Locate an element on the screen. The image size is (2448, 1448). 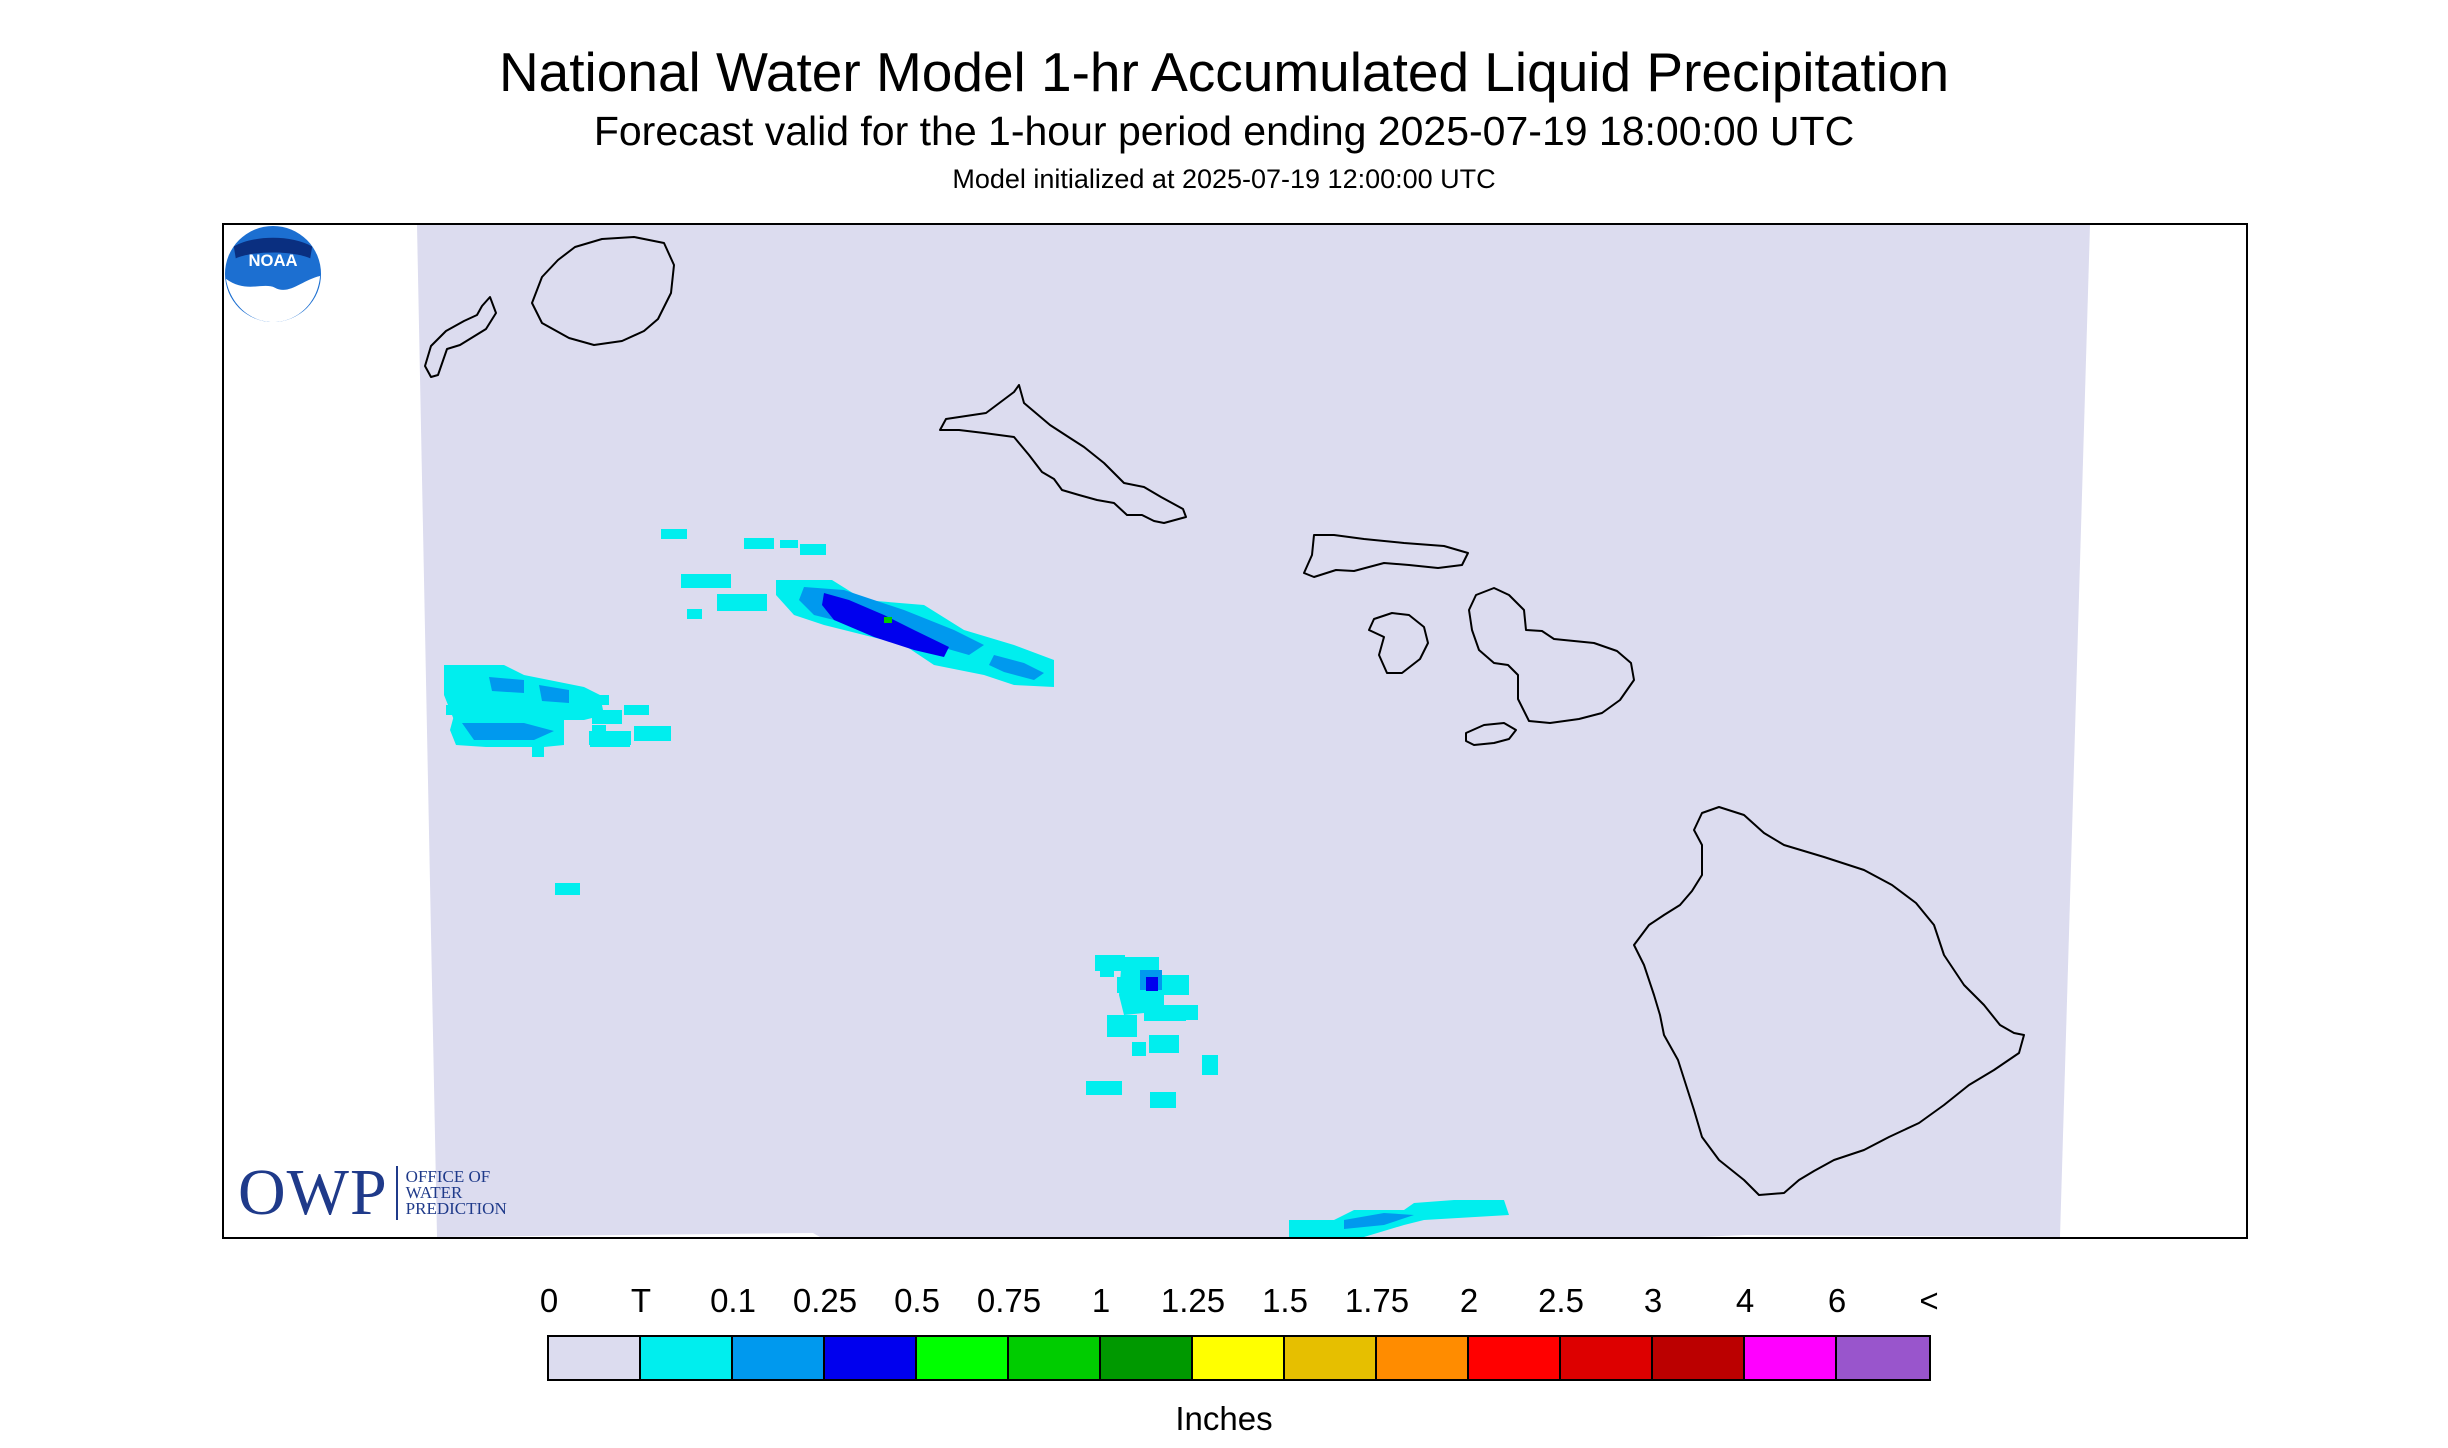
island-kahoolawe is located at coordinates (1491, 734).